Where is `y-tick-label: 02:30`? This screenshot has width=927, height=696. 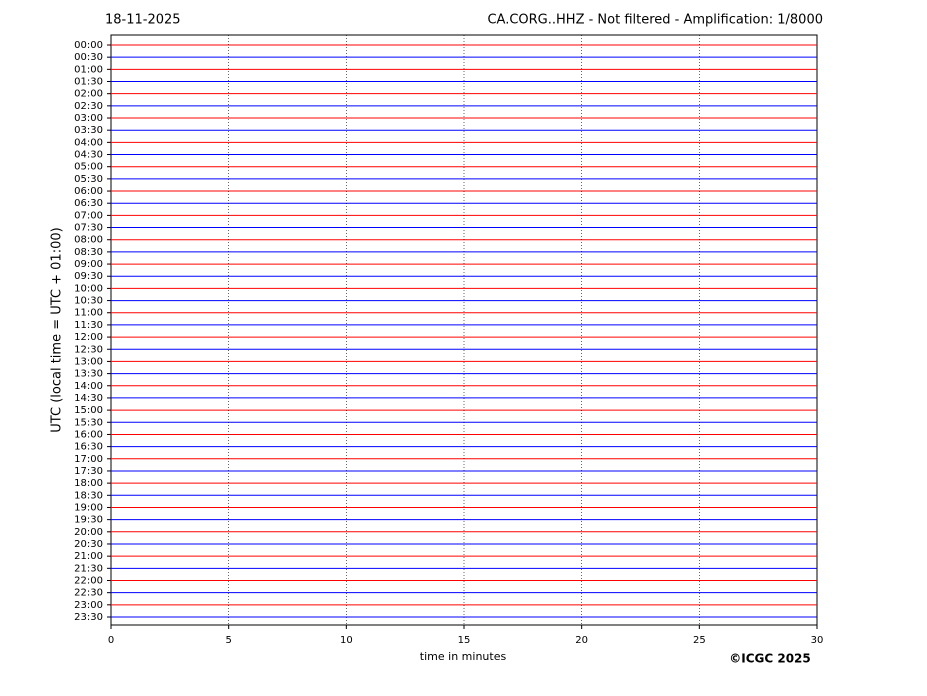 y-tick-label: 02:30 is located at coordinates (88, 106).